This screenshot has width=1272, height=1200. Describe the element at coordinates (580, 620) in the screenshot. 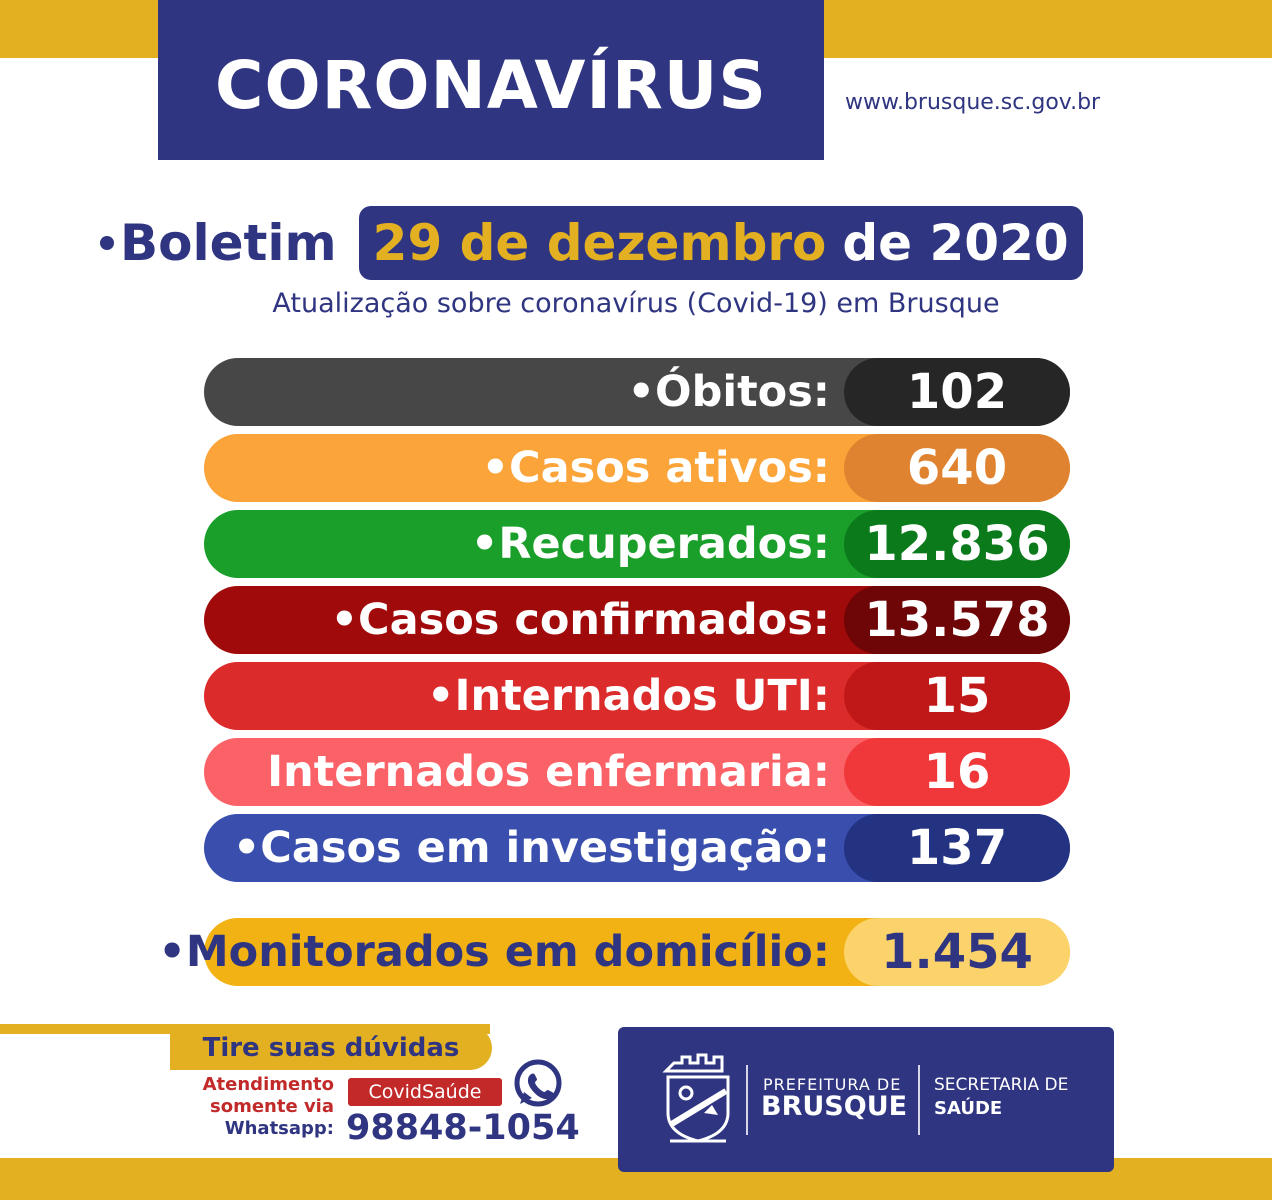

I see `stat-label: •Casos confirmados:` at that location.